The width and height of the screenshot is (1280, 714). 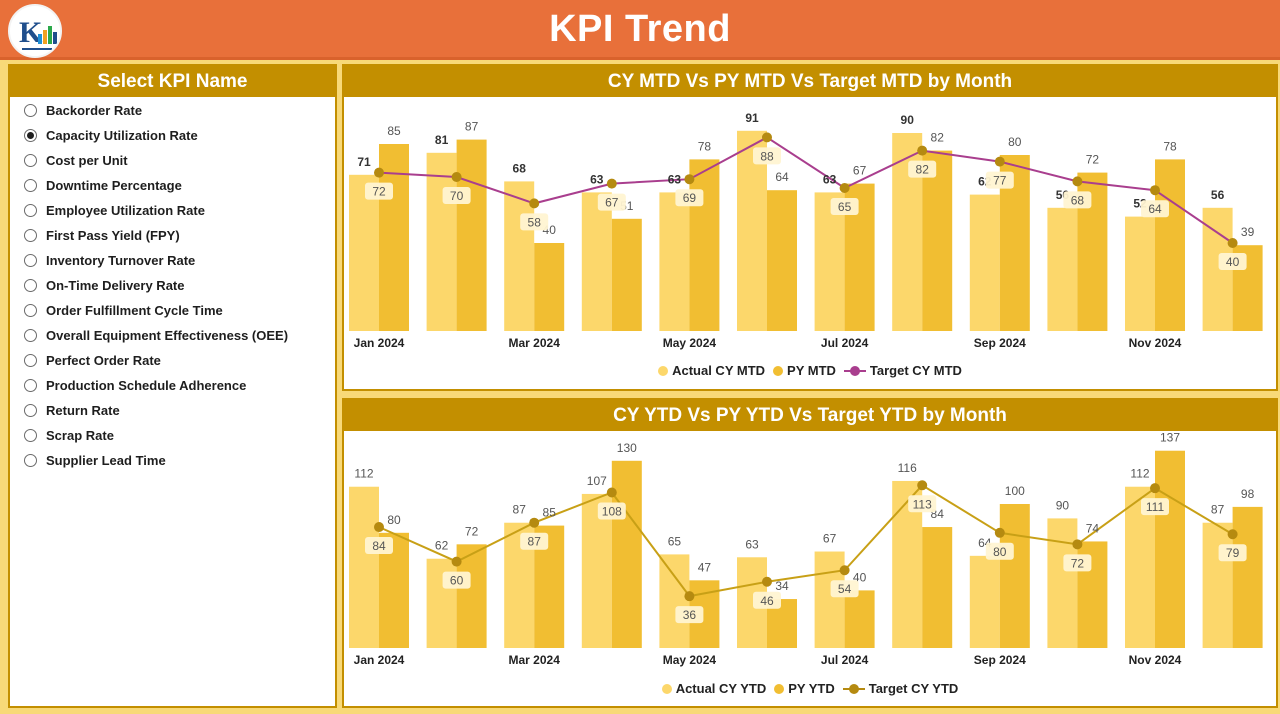 I want to click on page-title: KPI Trend, so click(x=640, y=29).